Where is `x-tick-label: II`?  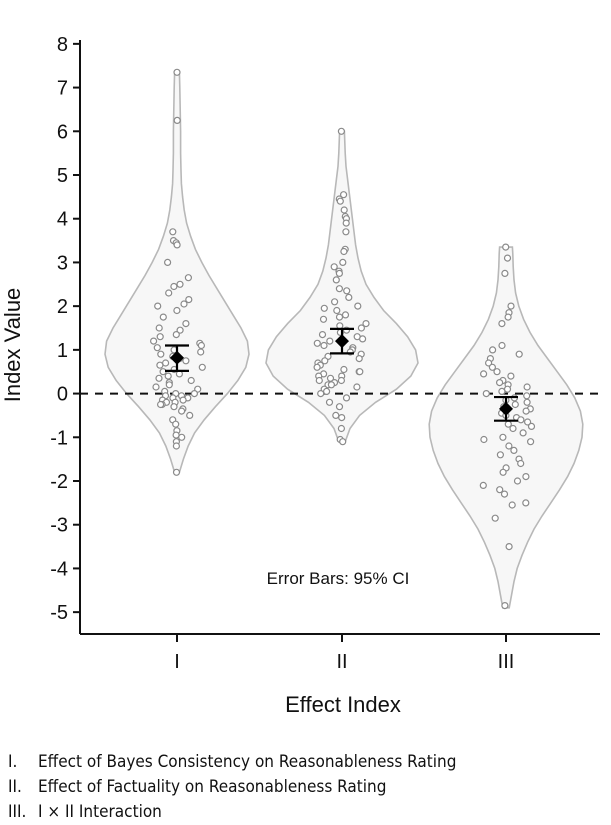 x-tick-label: II is located at coordinates (341, 662).